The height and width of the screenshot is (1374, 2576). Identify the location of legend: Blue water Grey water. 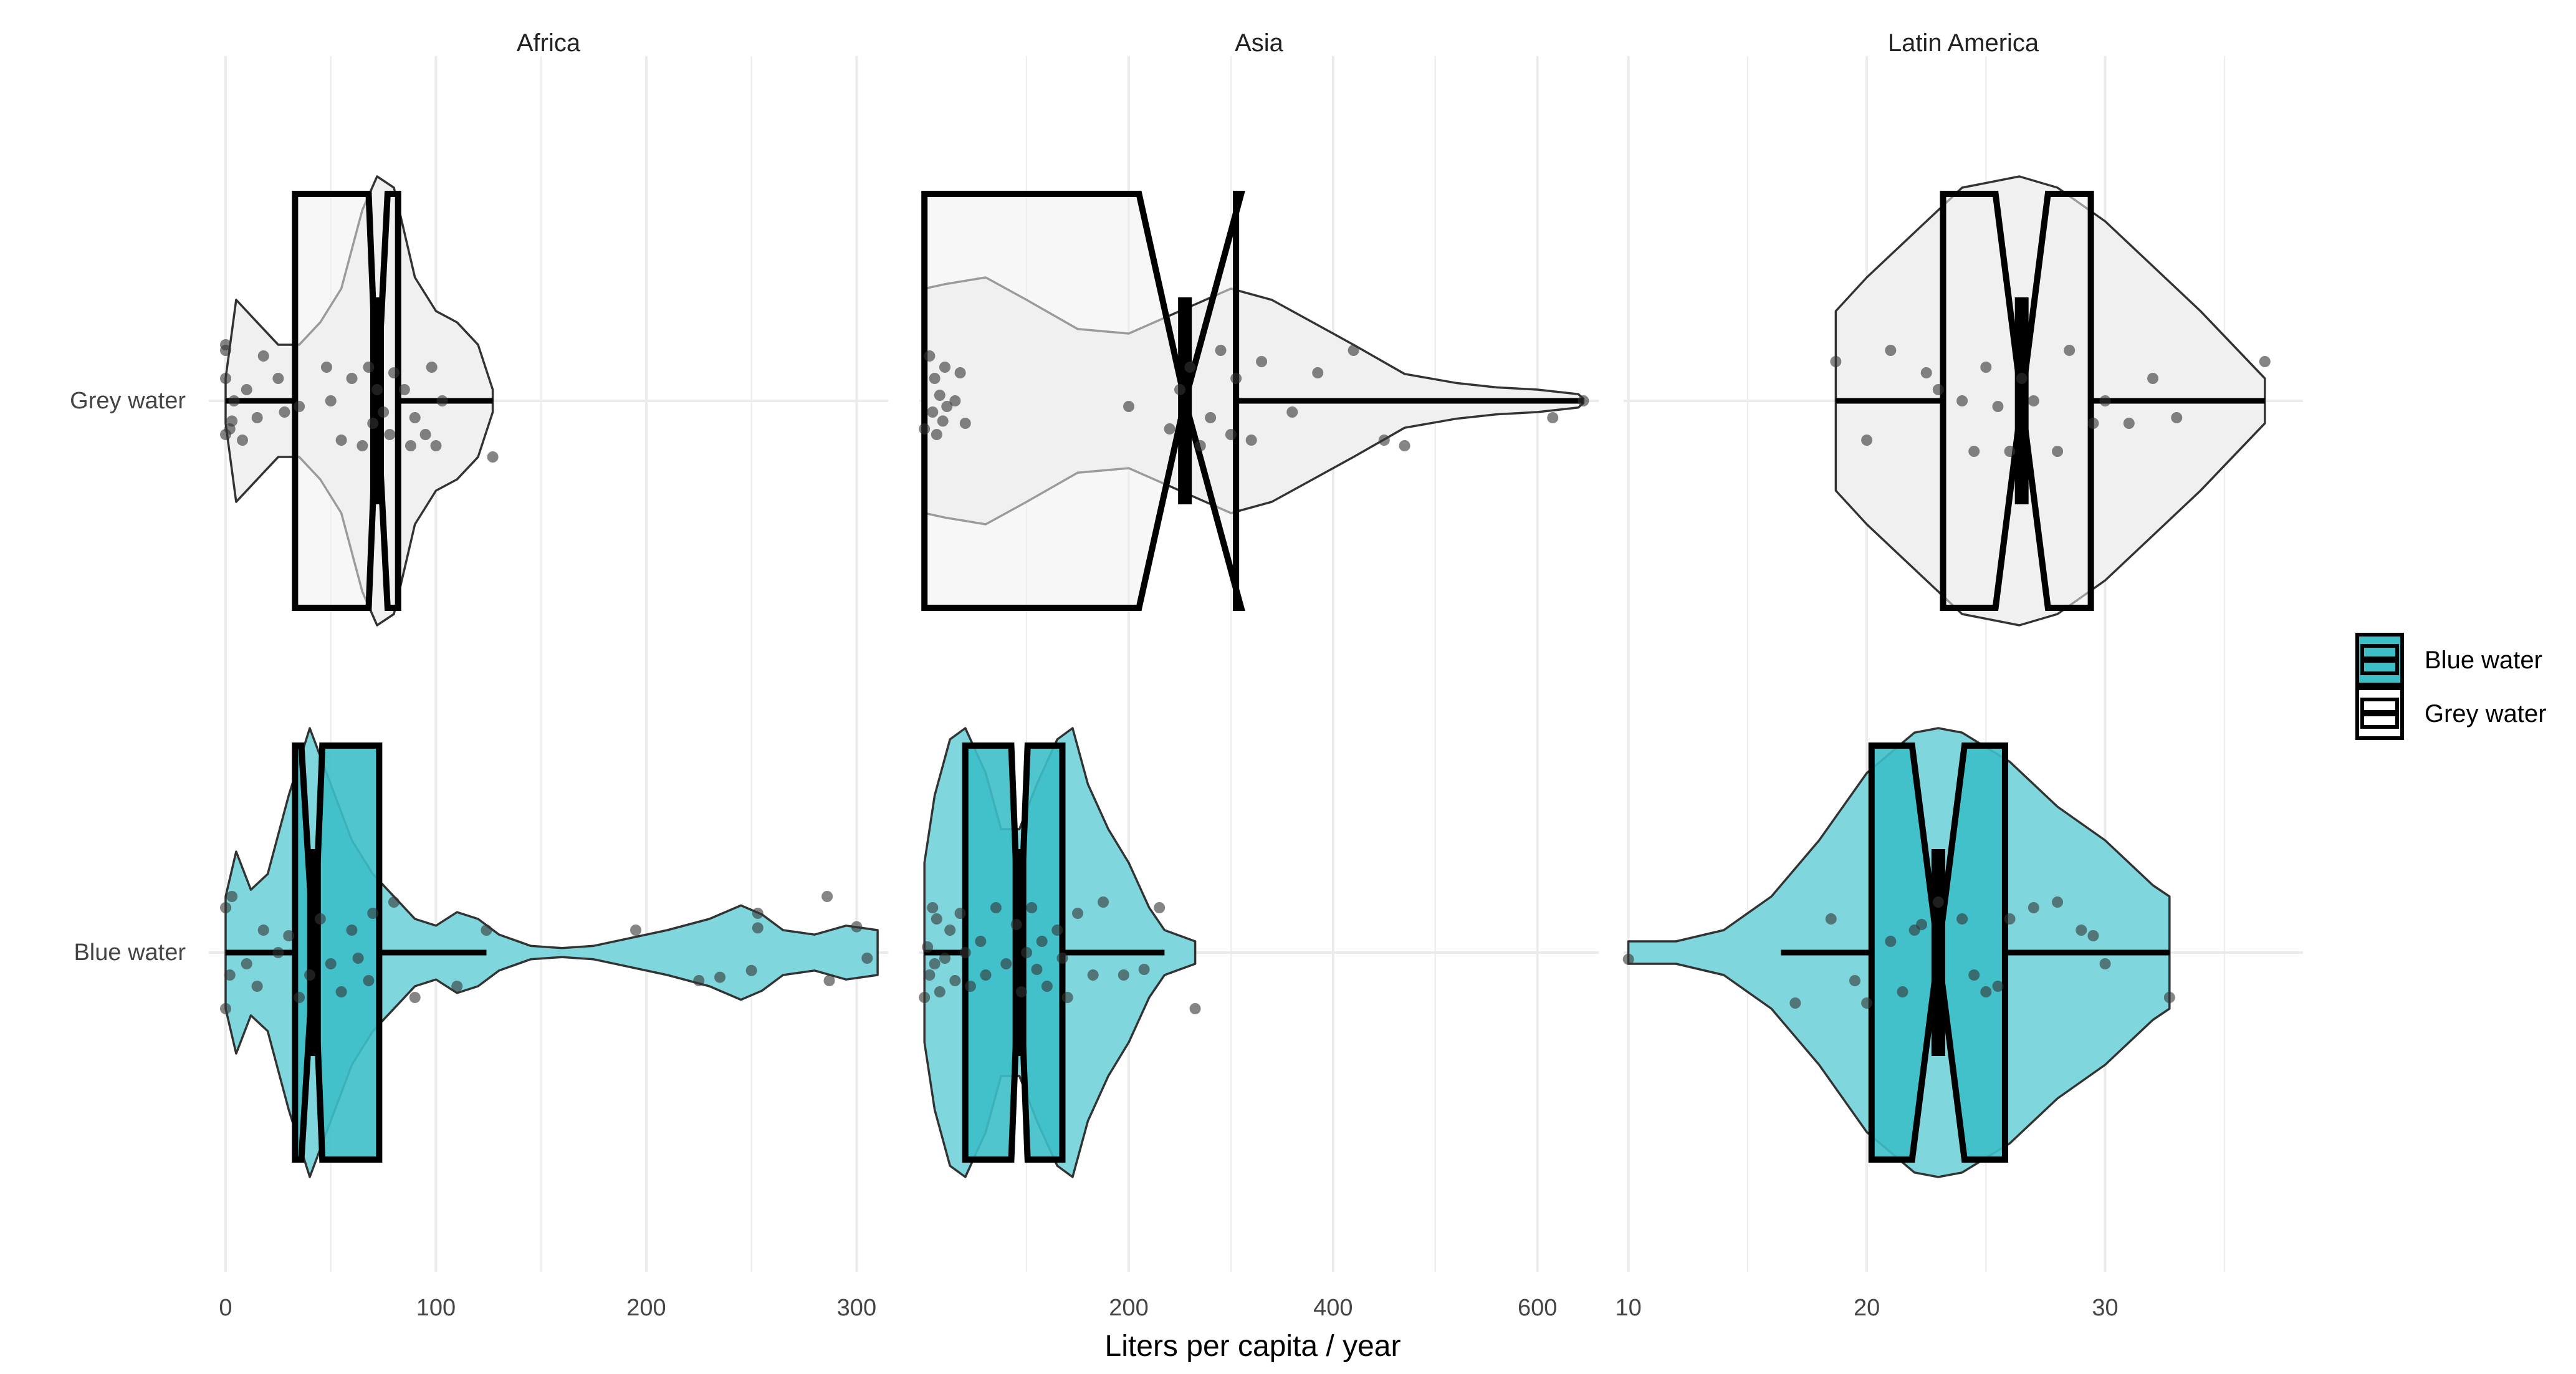
(2451, 686).